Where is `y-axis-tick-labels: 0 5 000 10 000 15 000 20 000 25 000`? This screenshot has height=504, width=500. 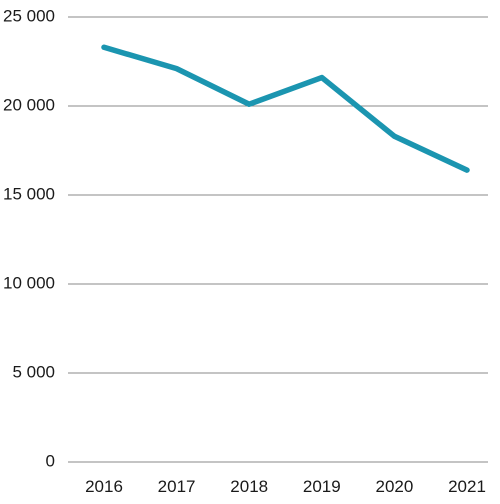 y-axis-tick-labels: 0 5 000 10 000 15 000 20 000 25 000 is located at coordinates (29, 238).